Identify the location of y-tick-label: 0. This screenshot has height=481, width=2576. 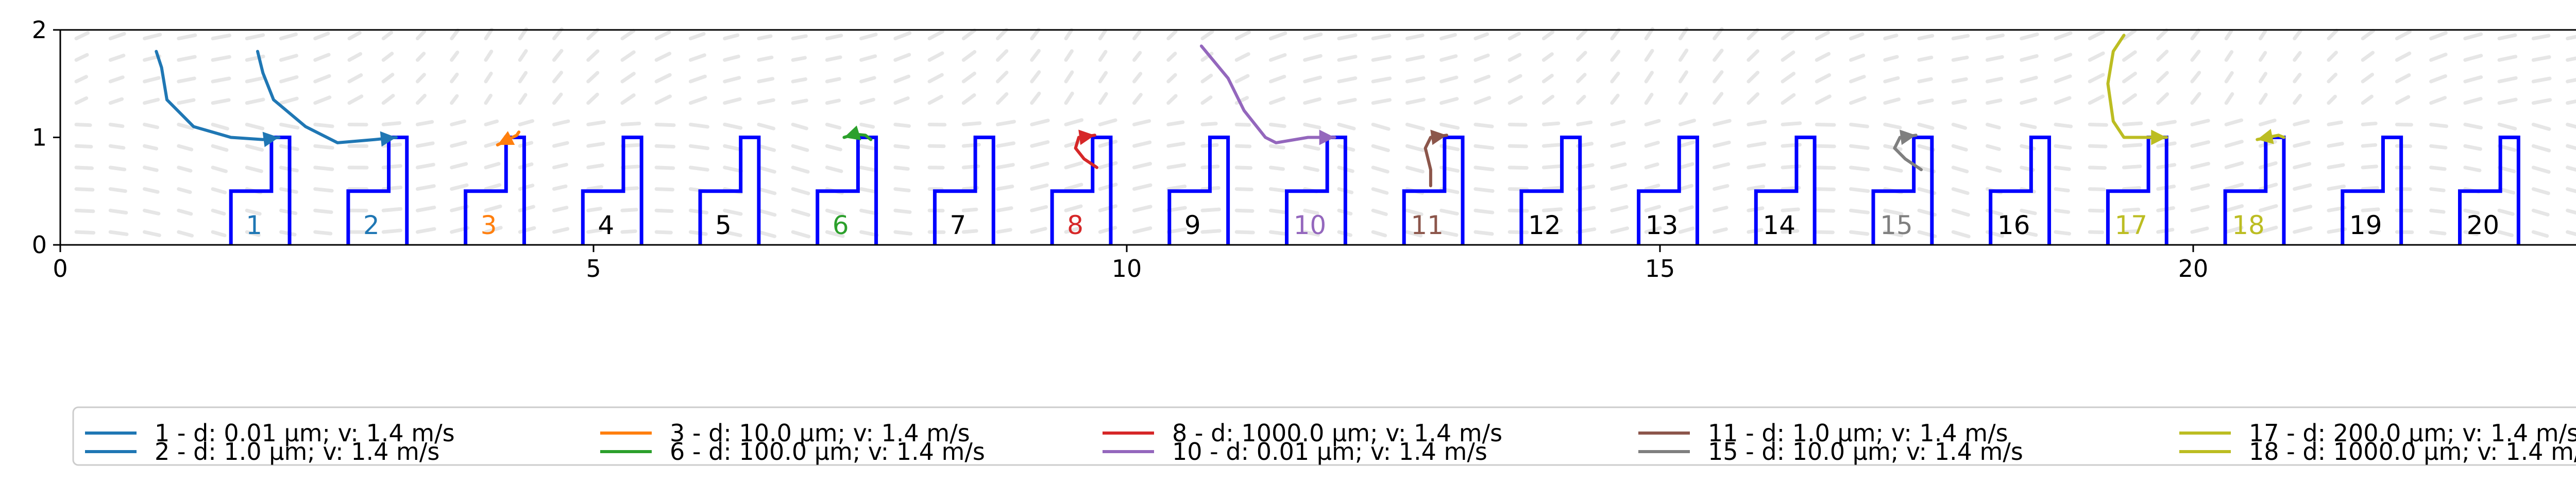
(39, 245).